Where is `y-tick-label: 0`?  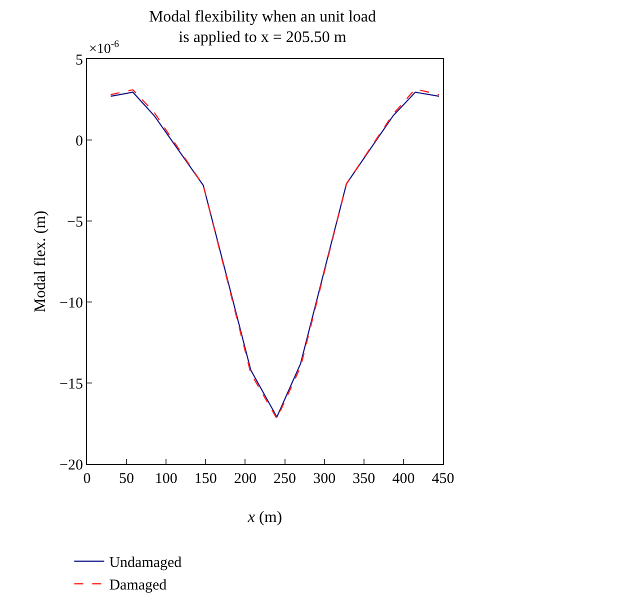 y-tick-label: 0 is located at coordinates (79, 141).